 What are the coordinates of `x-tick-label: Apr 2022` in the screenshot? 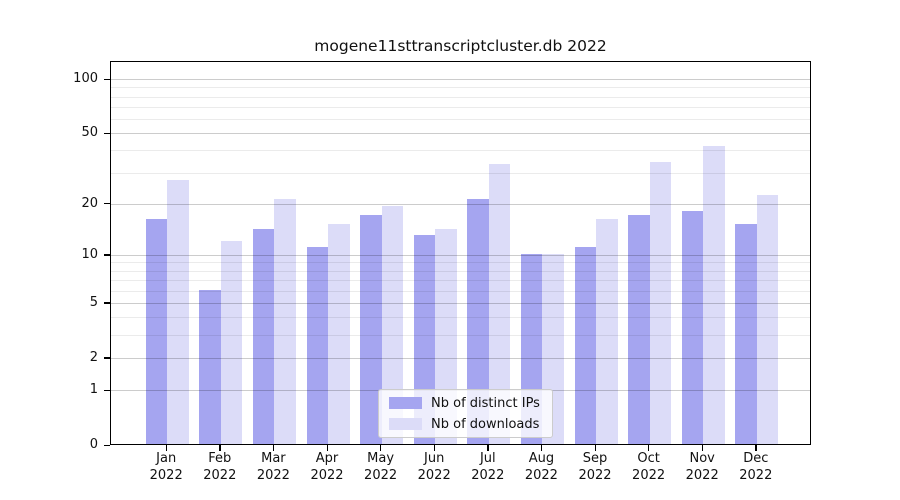 It's located at (327, 467).